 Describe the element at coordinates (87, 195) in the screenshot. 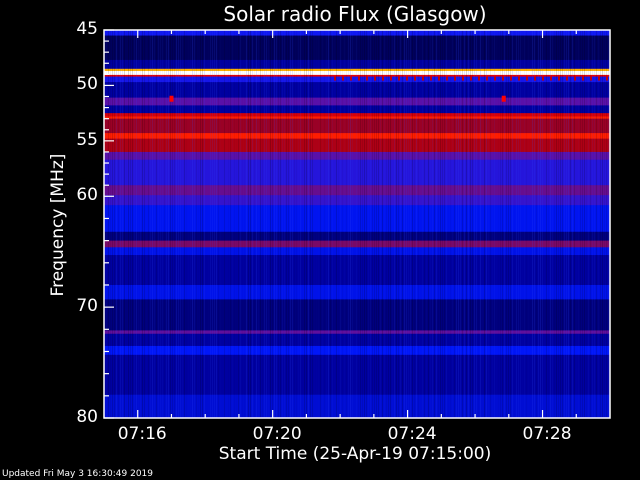

I see `y-tick-label: 60` at that location.